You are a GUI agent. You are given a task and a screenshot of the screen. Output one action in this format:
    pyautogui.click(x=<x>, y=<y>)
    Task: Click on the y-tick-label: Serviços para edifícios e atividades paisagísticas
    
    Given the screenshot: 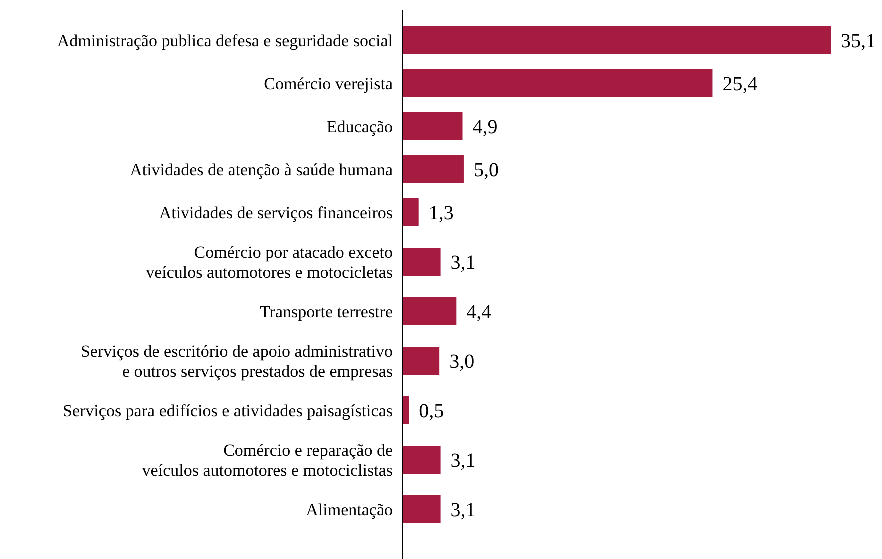 What is the action you would take?
    pyautogui.click(x=228, y=411)
    